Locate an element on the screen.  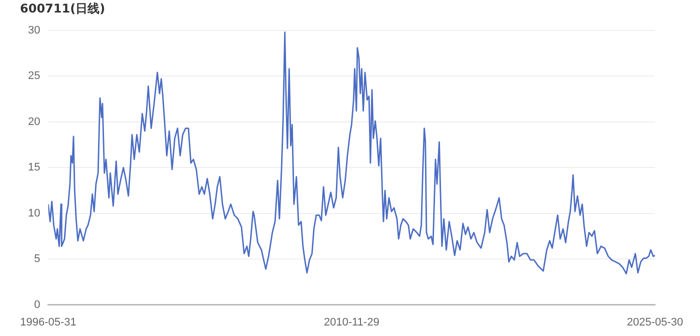
y-tick-label: 5 is located at coordinates (37, 259).